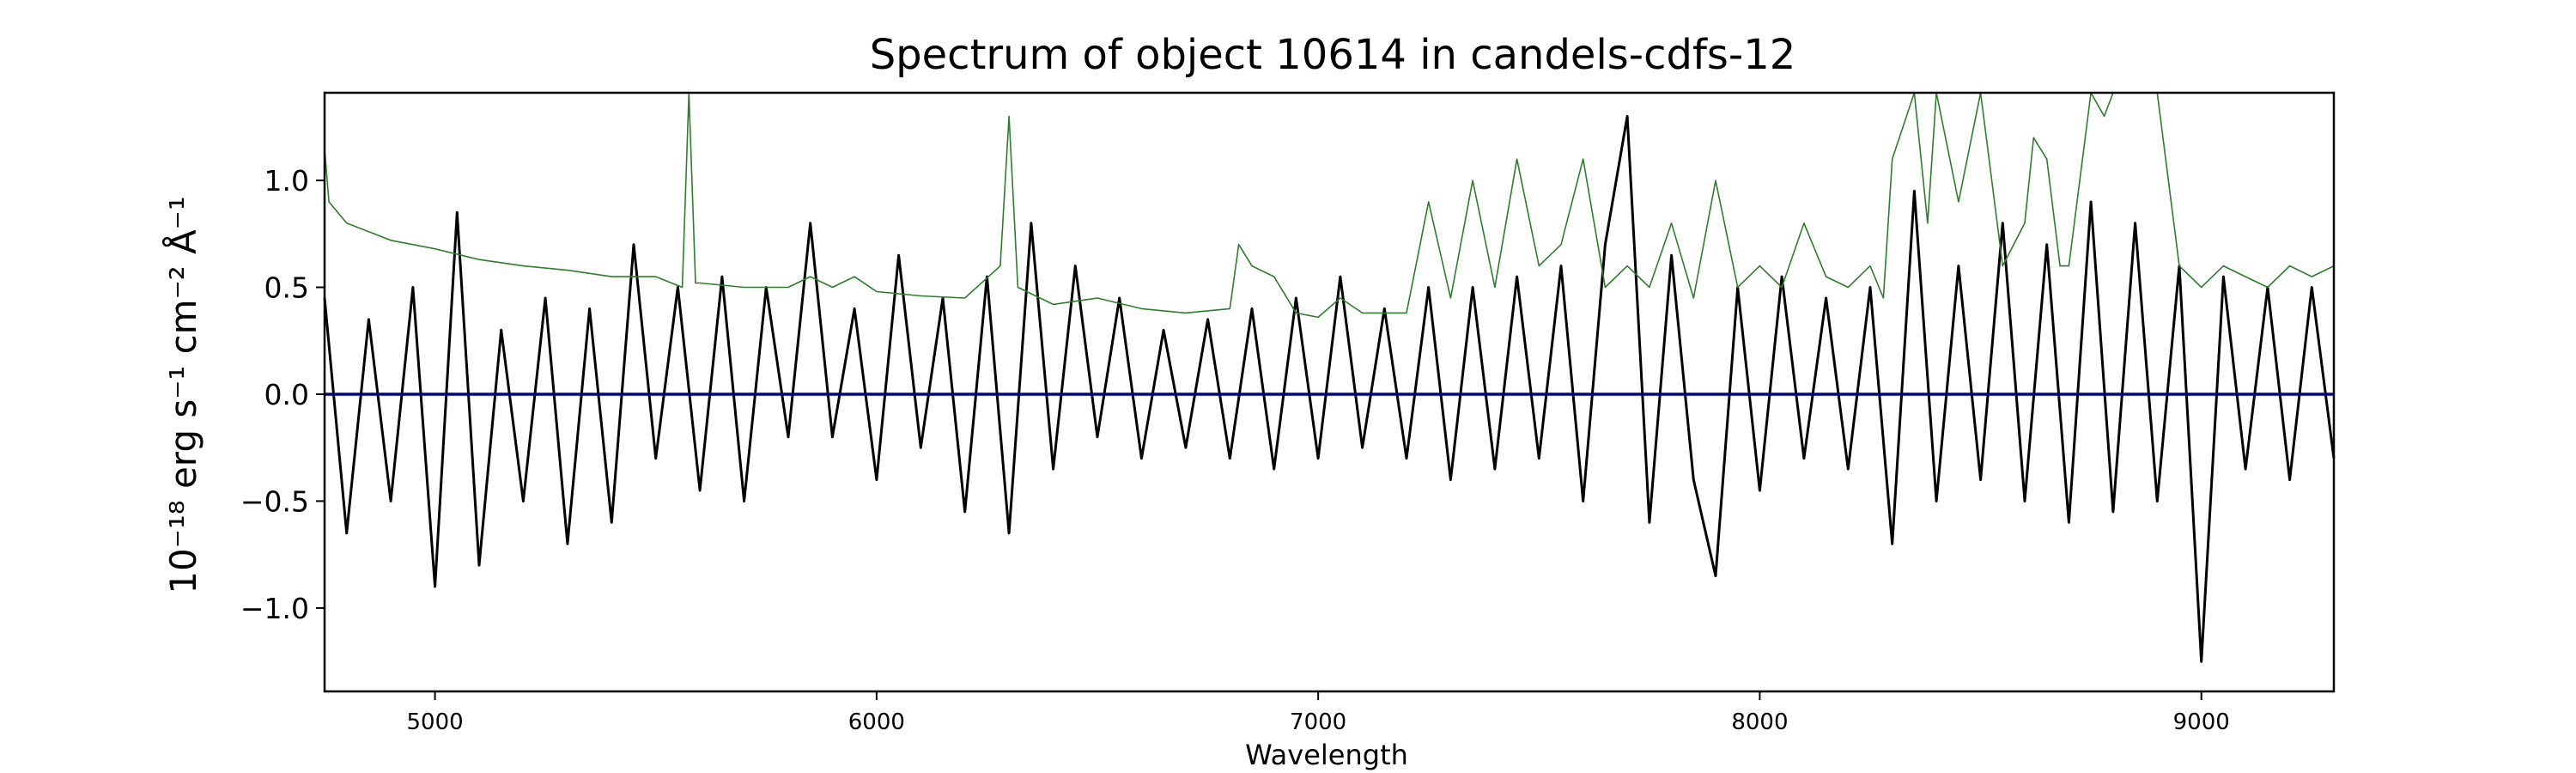 Image resolution: width=2576 pixels, height=773 pixels. I want to click on y-axis-label: 10⁻¹⁸ erg s⁻¹ cm⁻² Å⁻¹, so click(182, 394).